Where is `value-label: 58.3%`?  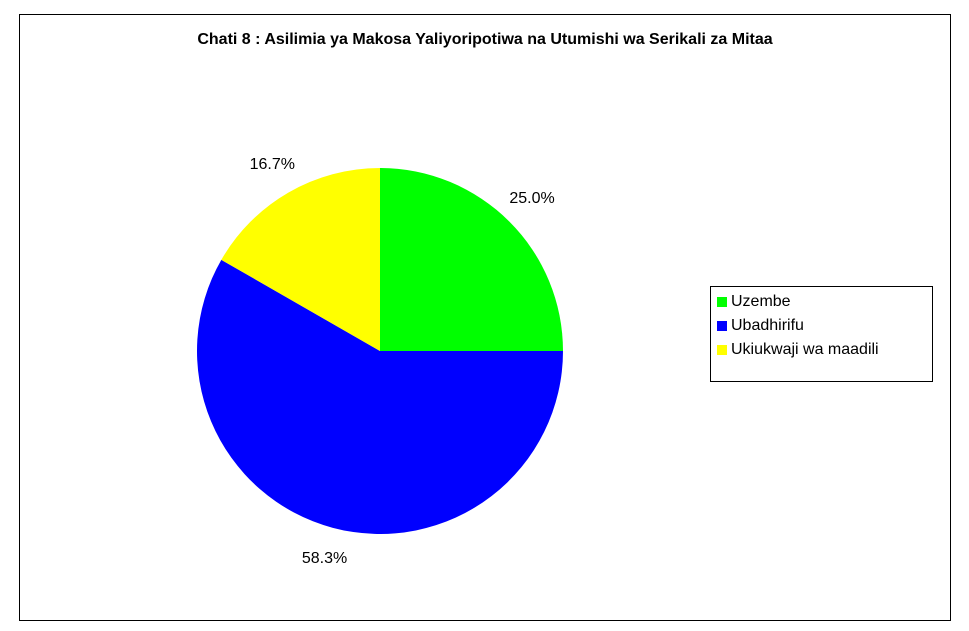 value-label: 58.3% is located at coordinates (324, 558).